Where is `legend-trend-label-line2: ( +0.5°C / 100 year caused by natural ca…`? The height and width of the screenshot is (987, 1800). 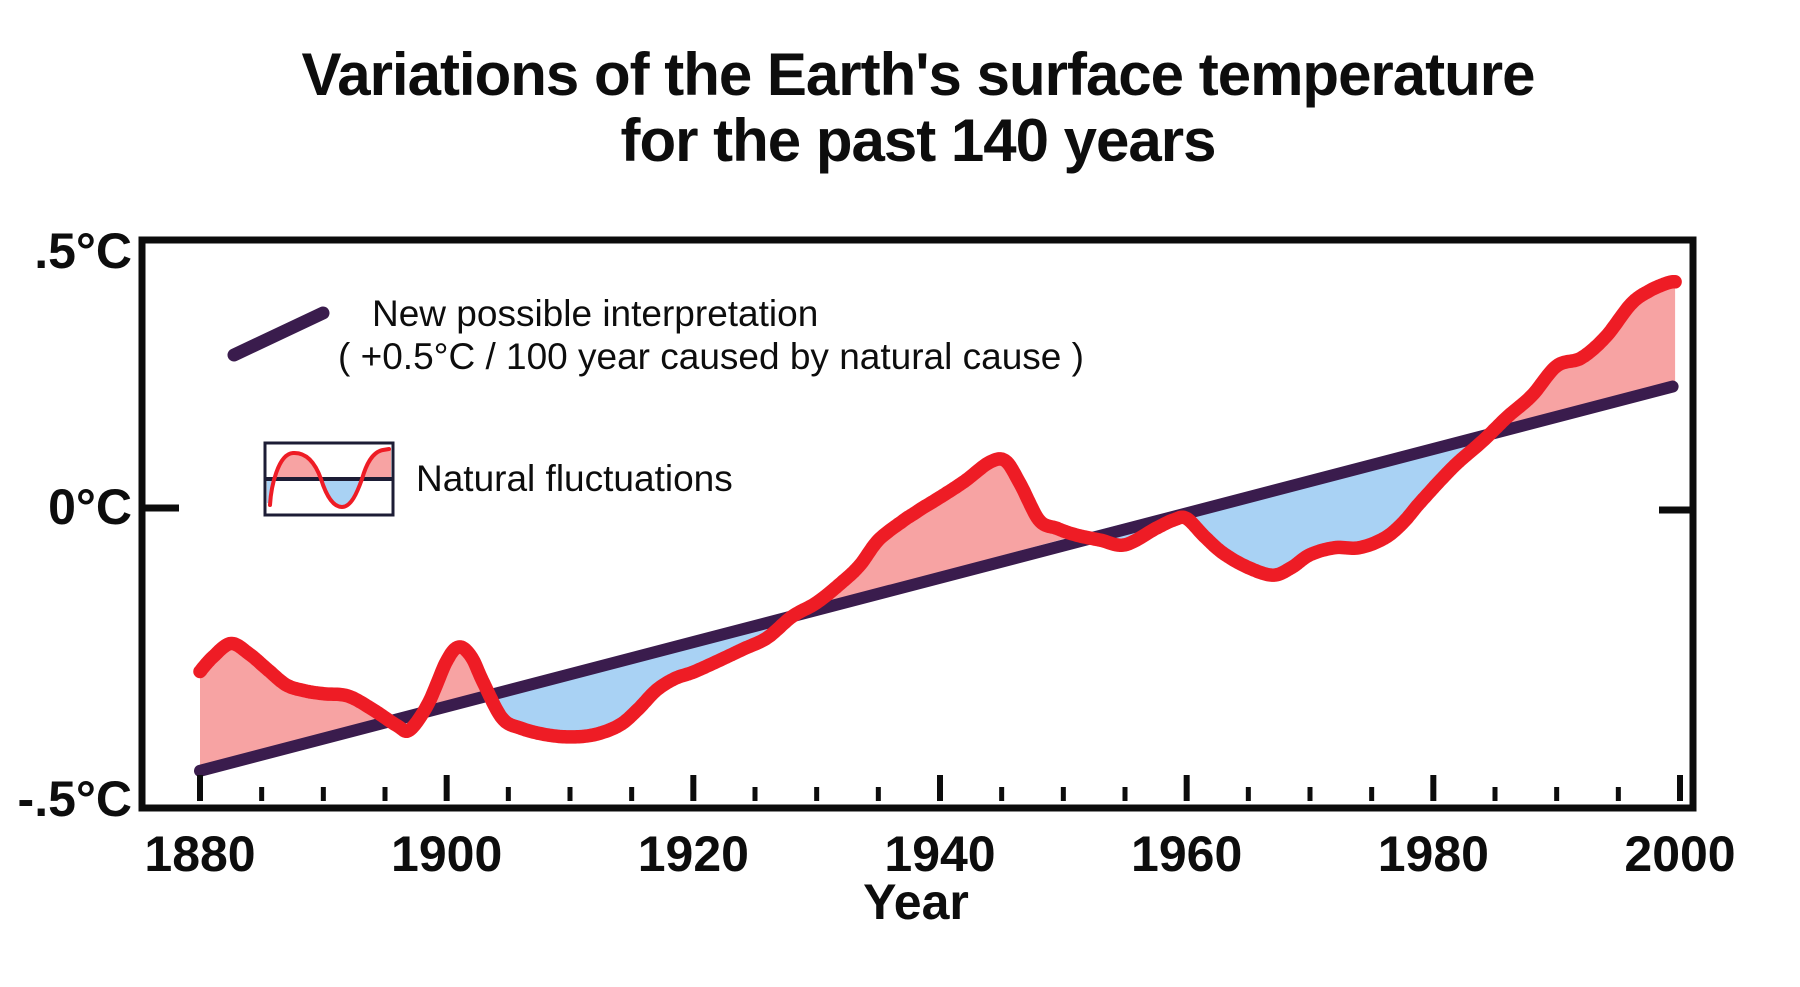
legend-trend-label-line2: ( +0.5°C / 100 year caused by natural ca… is located at coordinates (711, 356).